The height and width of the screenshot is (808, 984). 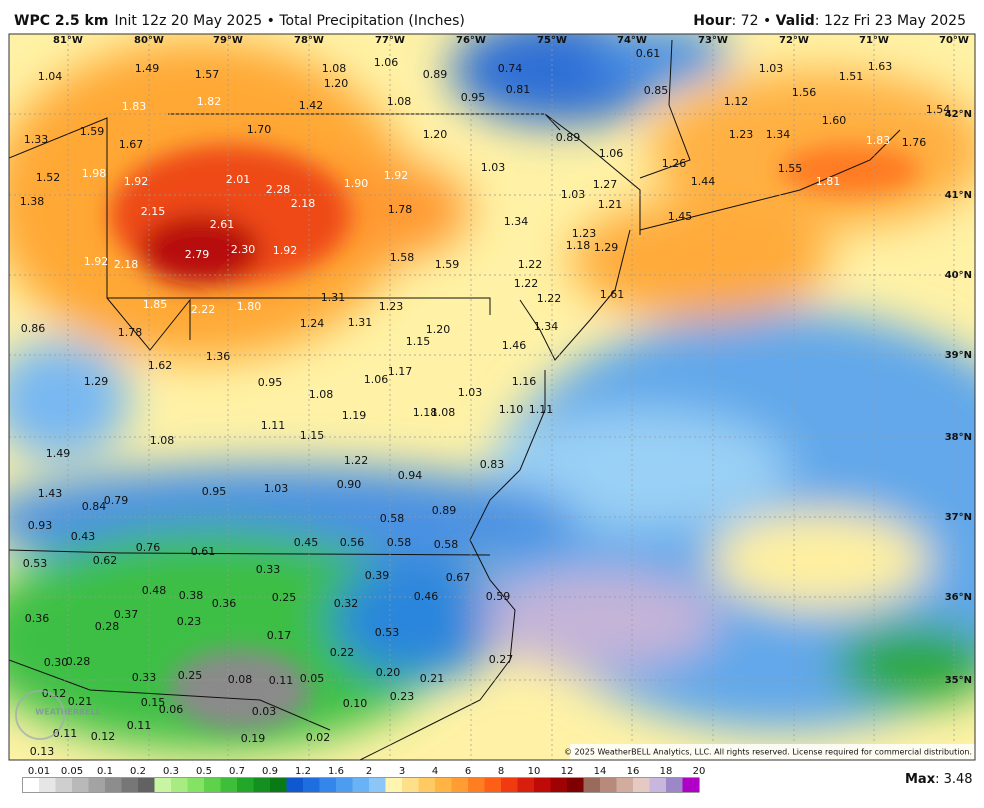 What do you see at coordinates (699, 771) in the screenshot?
I see `legend-tick-label: 20` at bounding box center [699, 771].